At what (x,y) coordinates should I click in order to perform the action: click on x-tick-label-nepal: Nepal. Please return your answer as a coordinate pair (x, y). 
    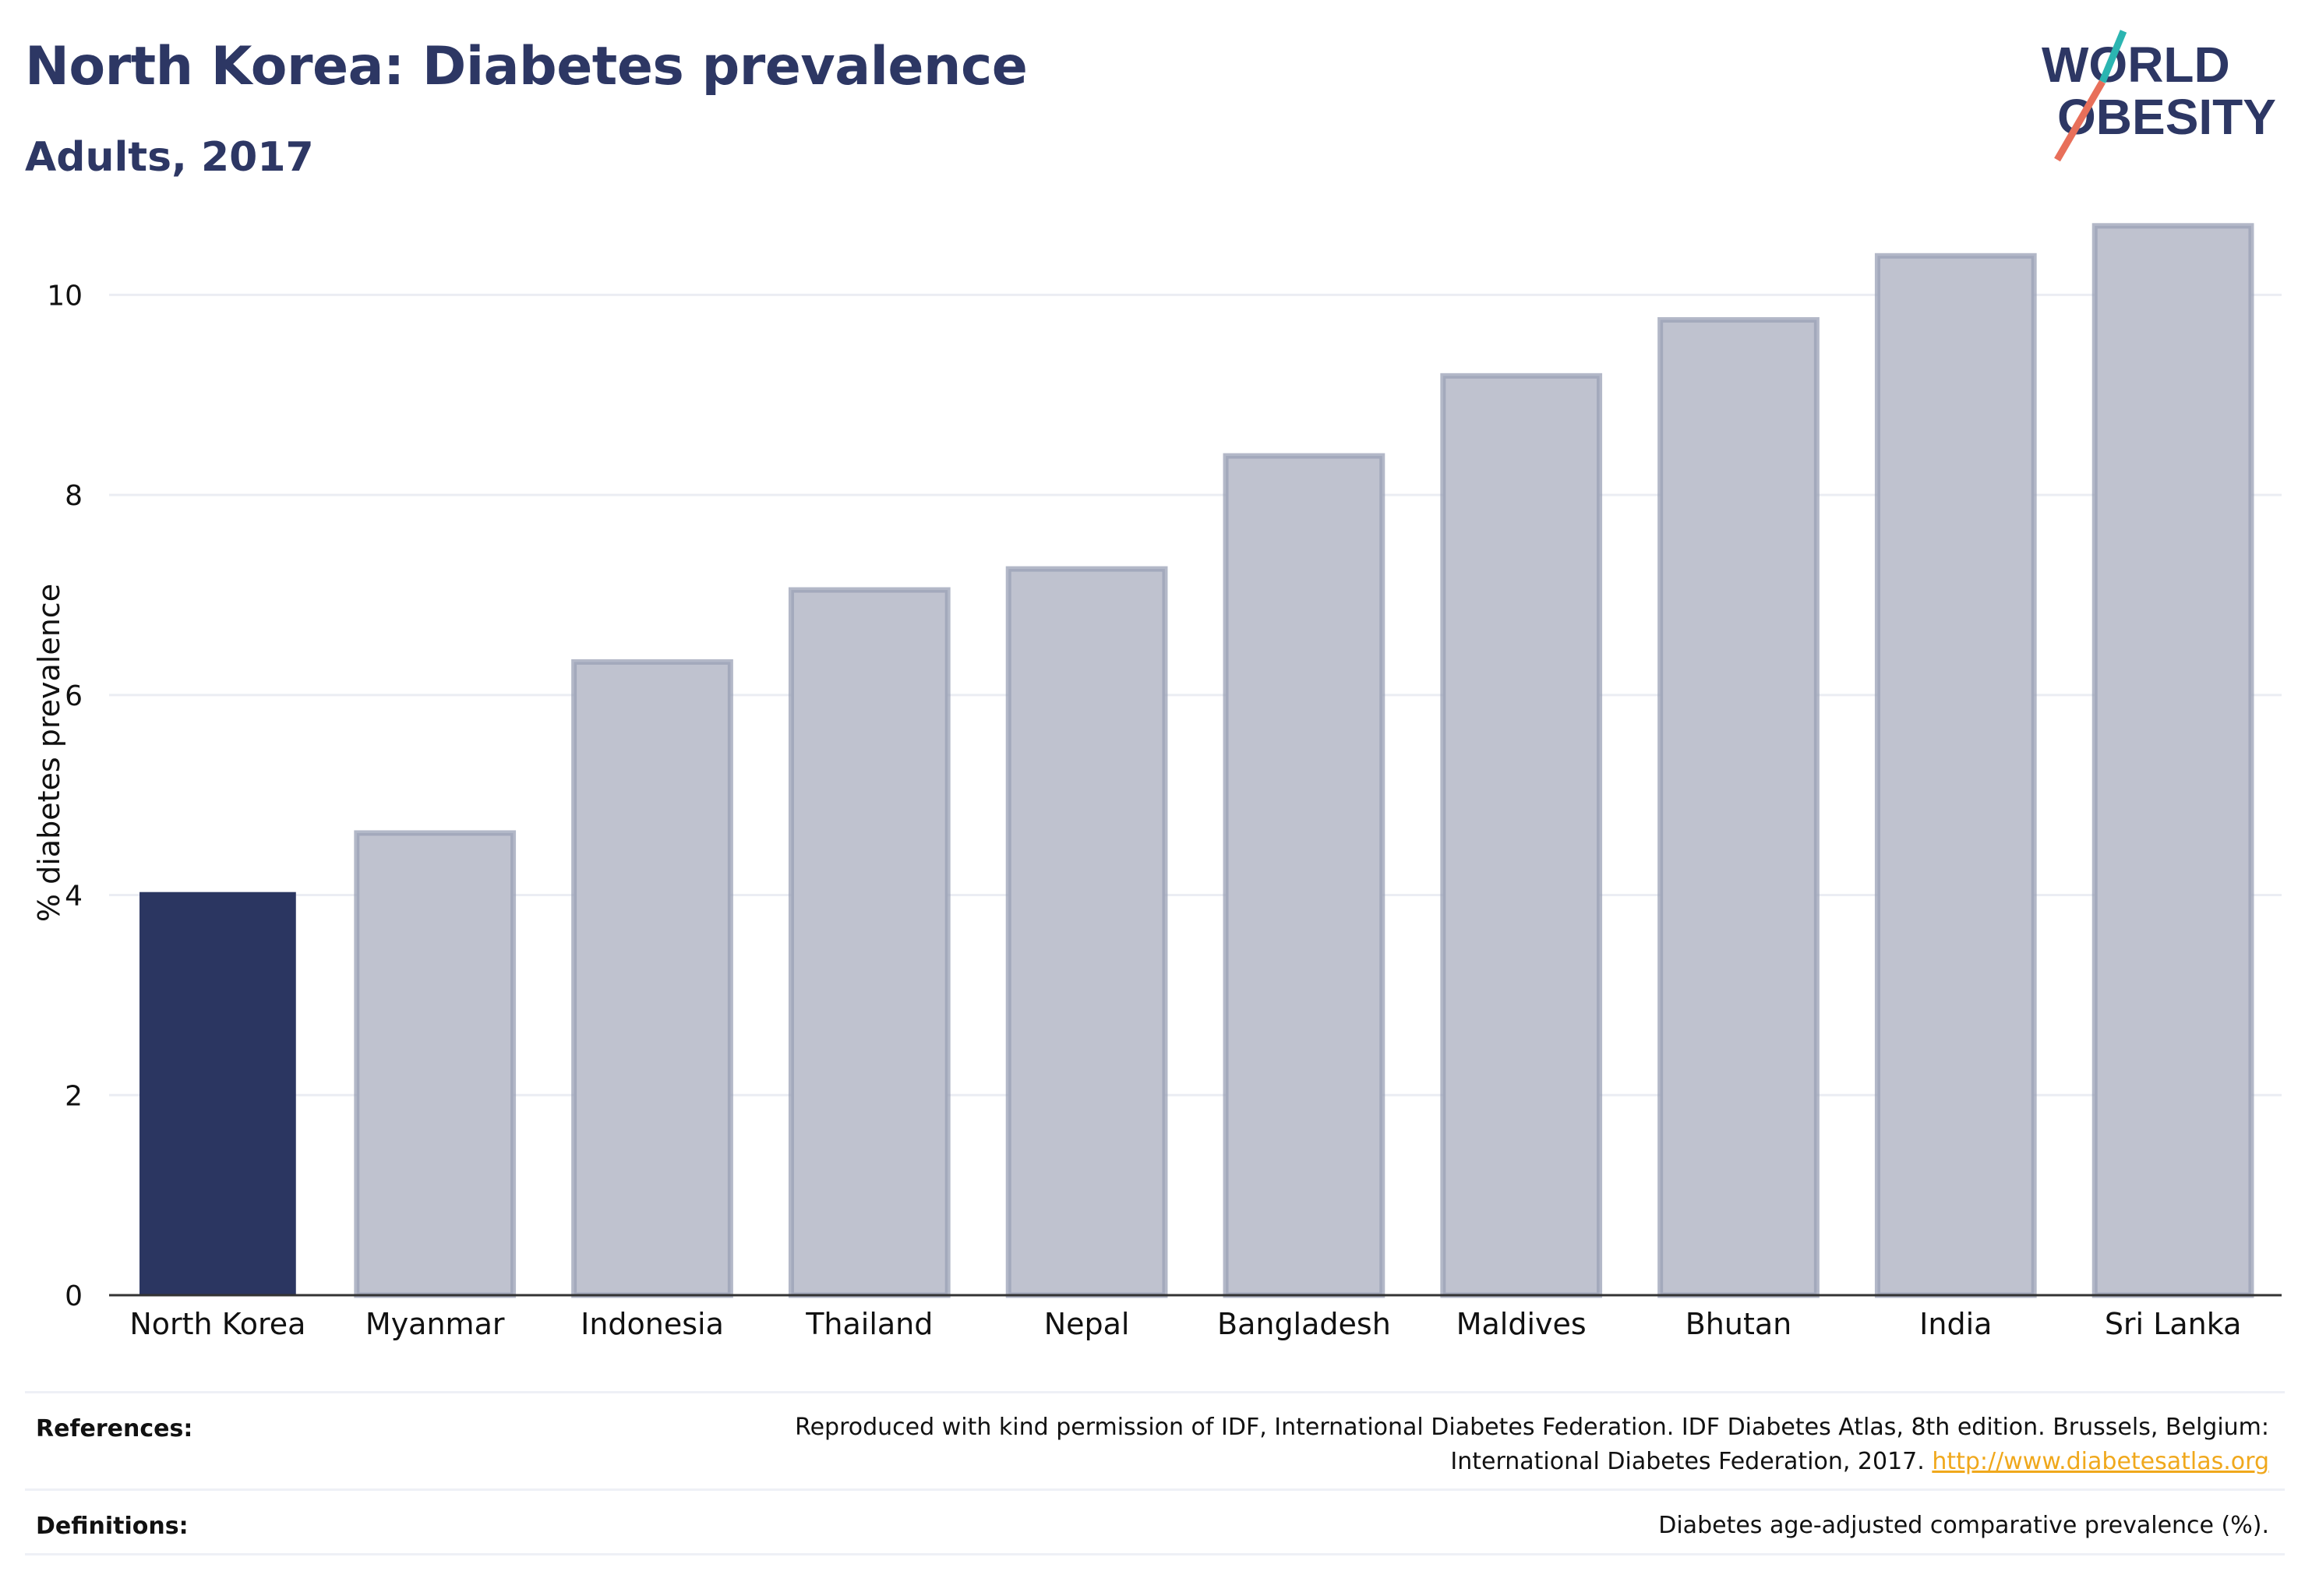
    Looking at the image, I should click on (1087, 1324).